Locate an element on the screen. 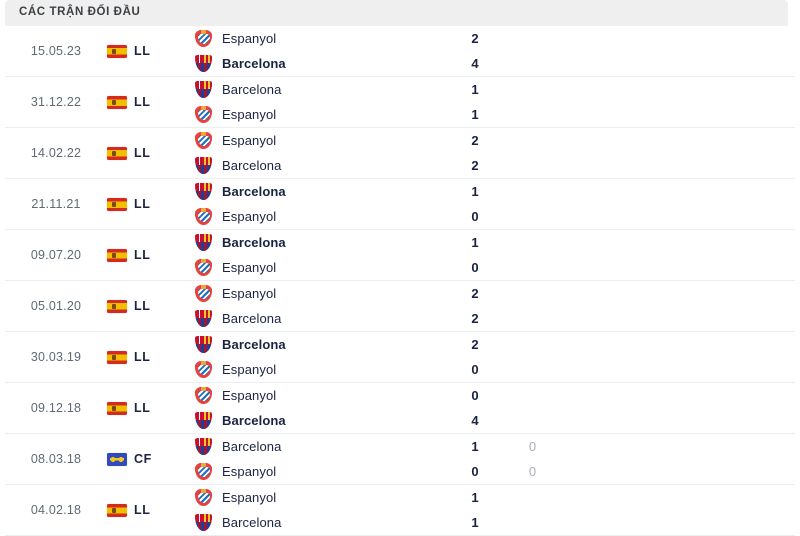  table-row: 21.11.21 LL Barcelona Espanyol 1 0 is located at coordinates (400, 204).